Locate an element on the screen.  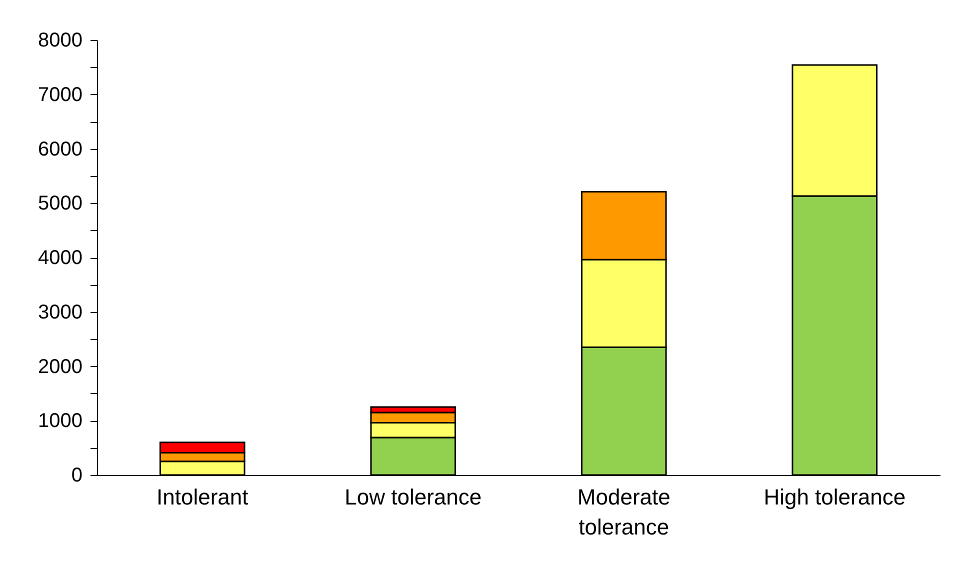
x-tick-label: Moderate tolerance is located at coordinates (623, 512).